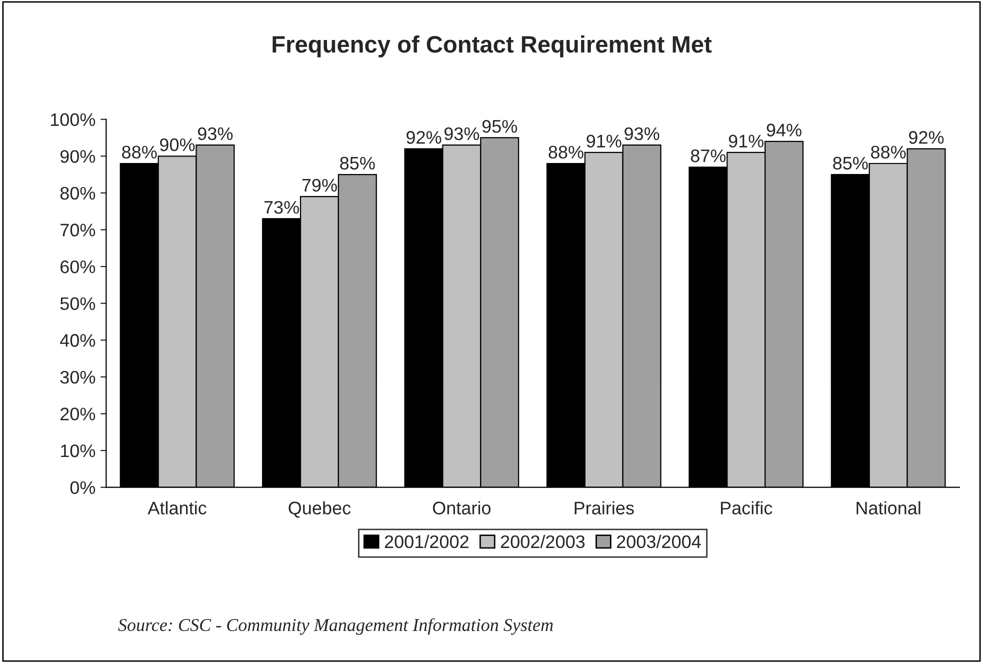  I want to click on legend-label: 2002/2003, so click(542, 541).